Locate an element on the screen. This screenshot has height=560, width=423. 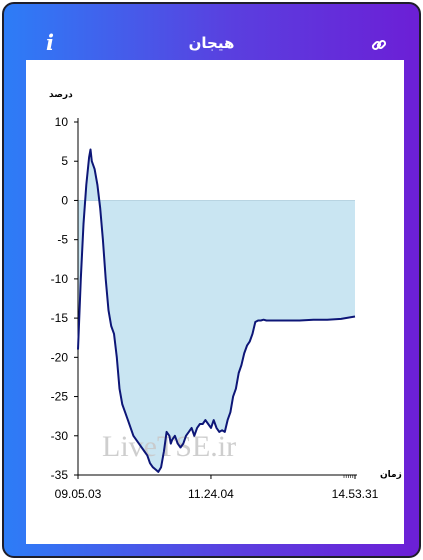
y-tick-label: 10 is located at coordinates (62, 122).